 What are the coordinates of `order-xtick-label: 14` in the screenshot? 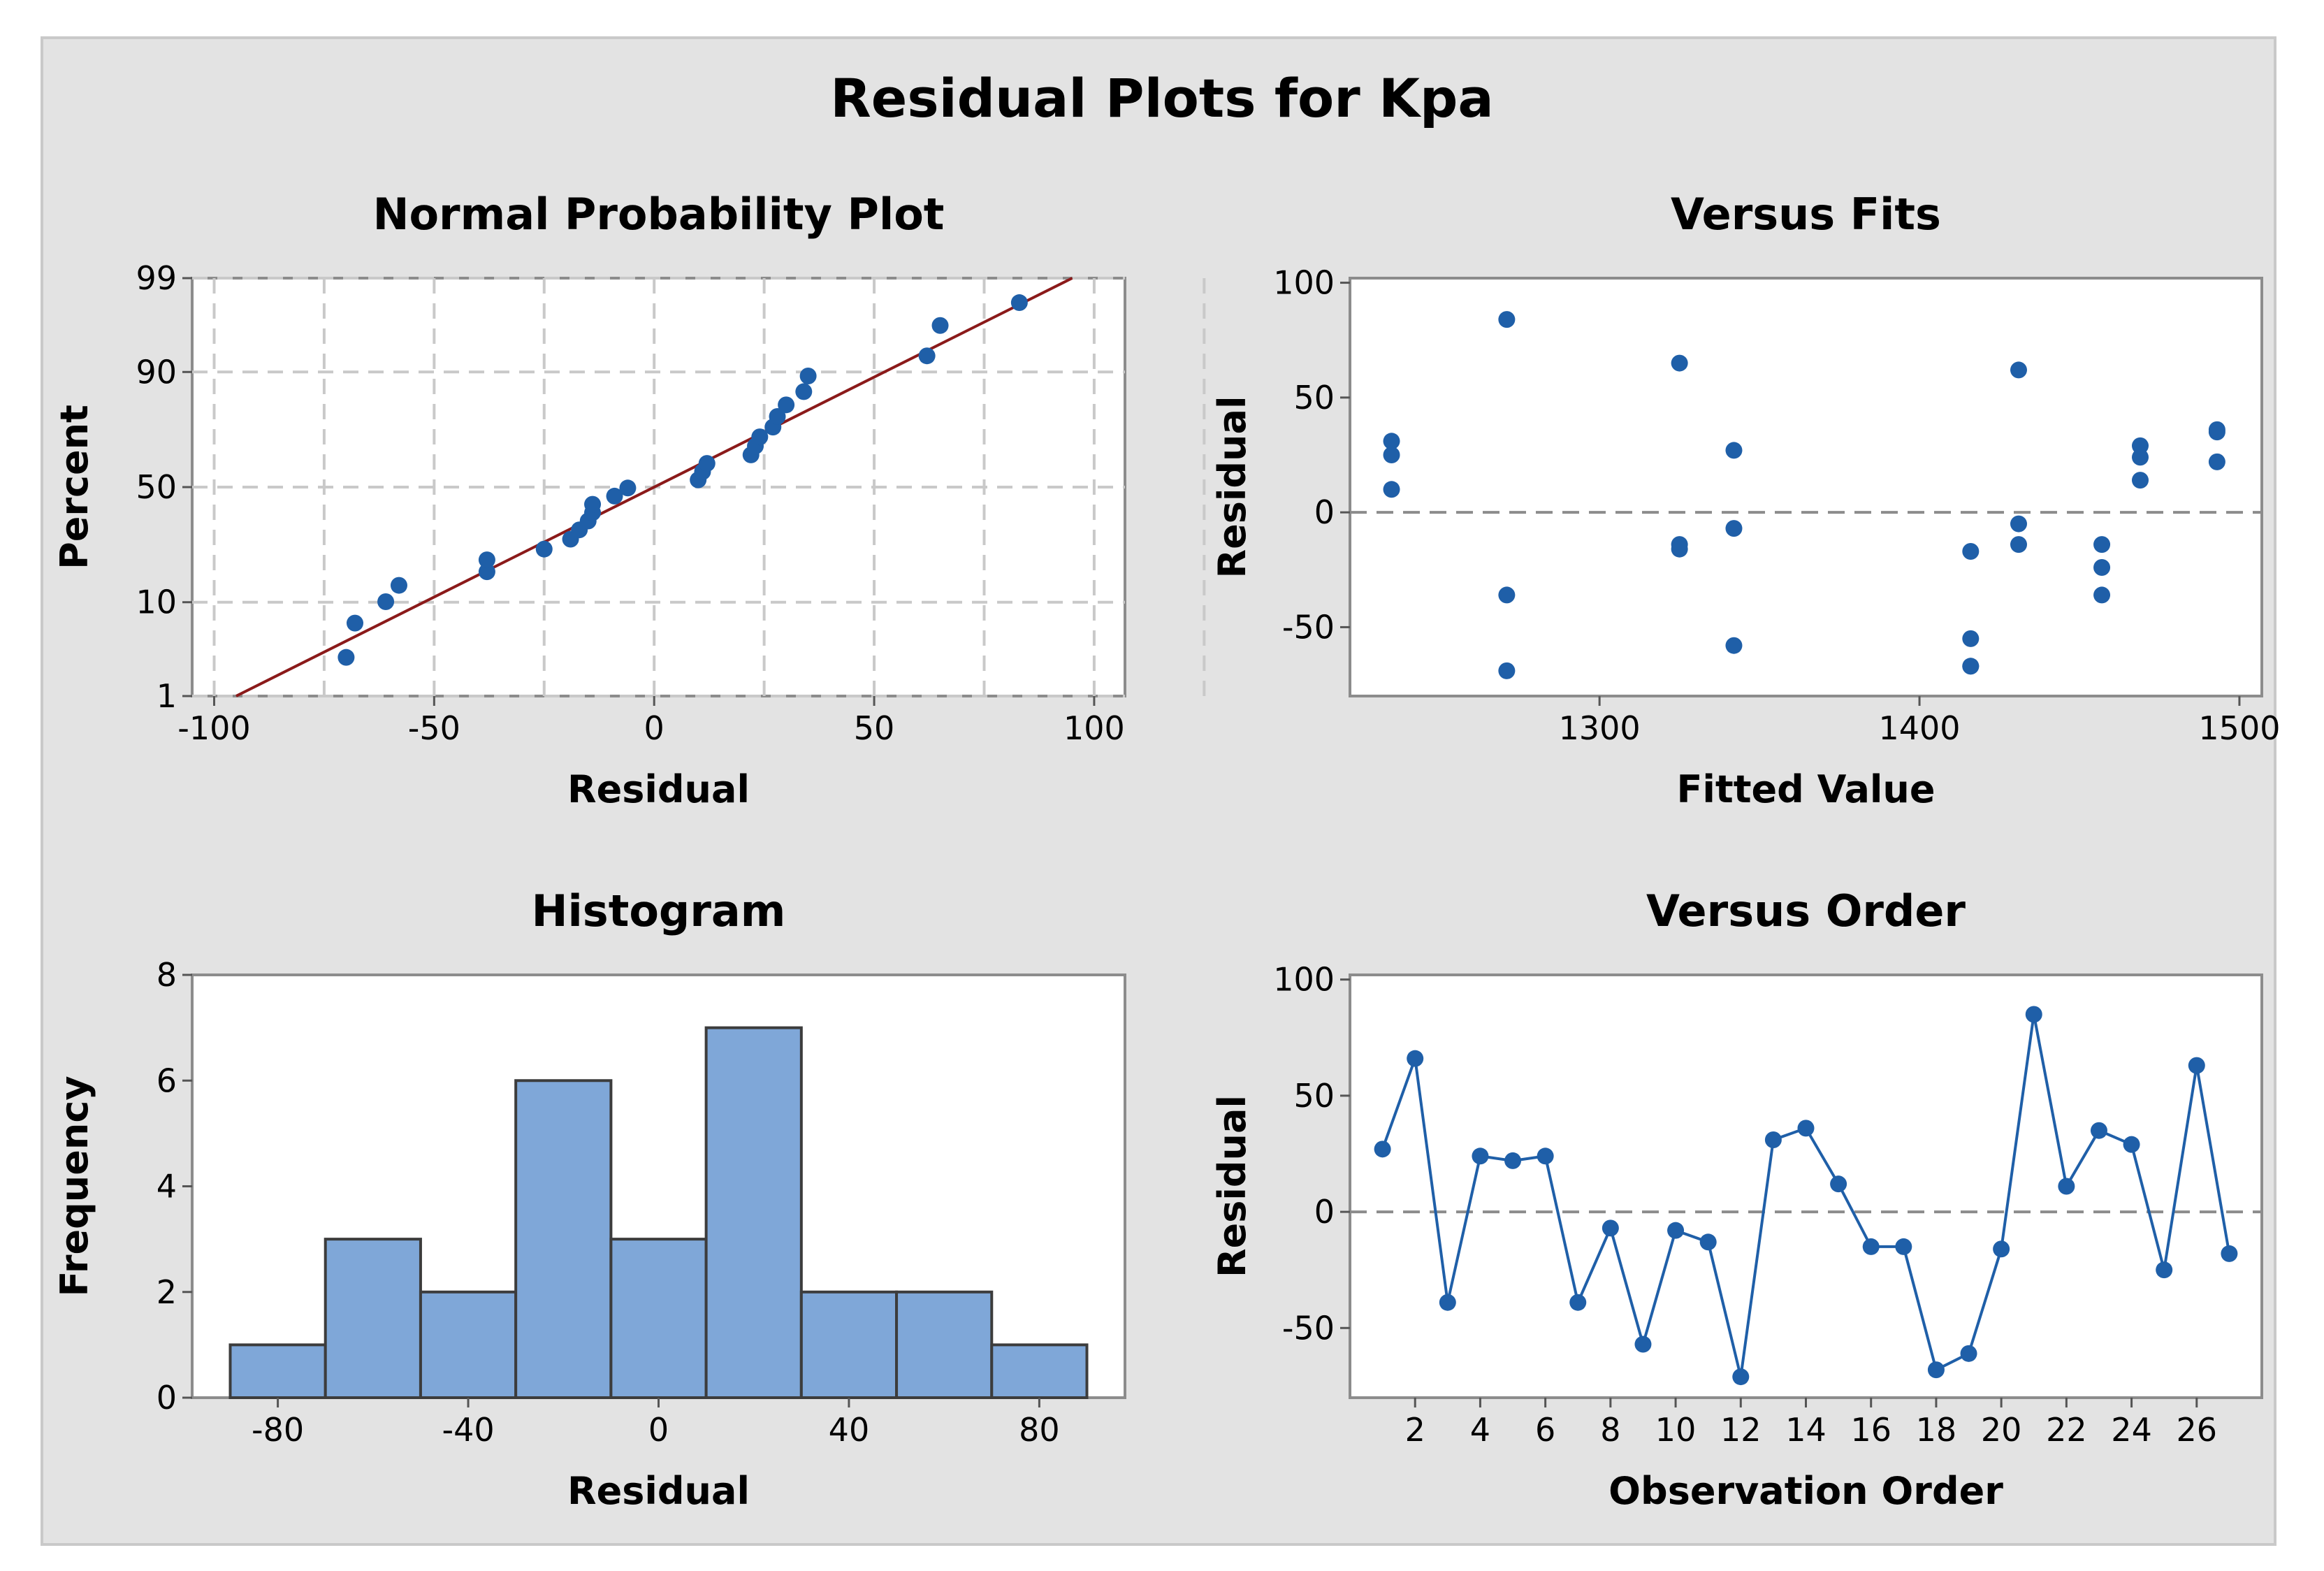 It's located at (1805, 1430).